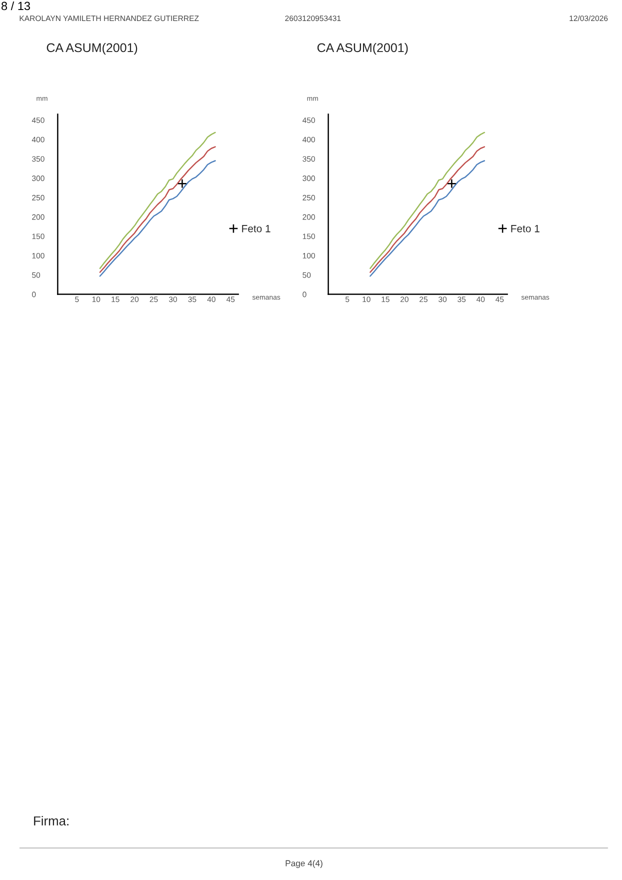 The width and height of the screenshot is (622, 880). What do you see at coordinates (51, 821) in the screenshot?
I see `text: Firma:` at bounding box center [51, 821].